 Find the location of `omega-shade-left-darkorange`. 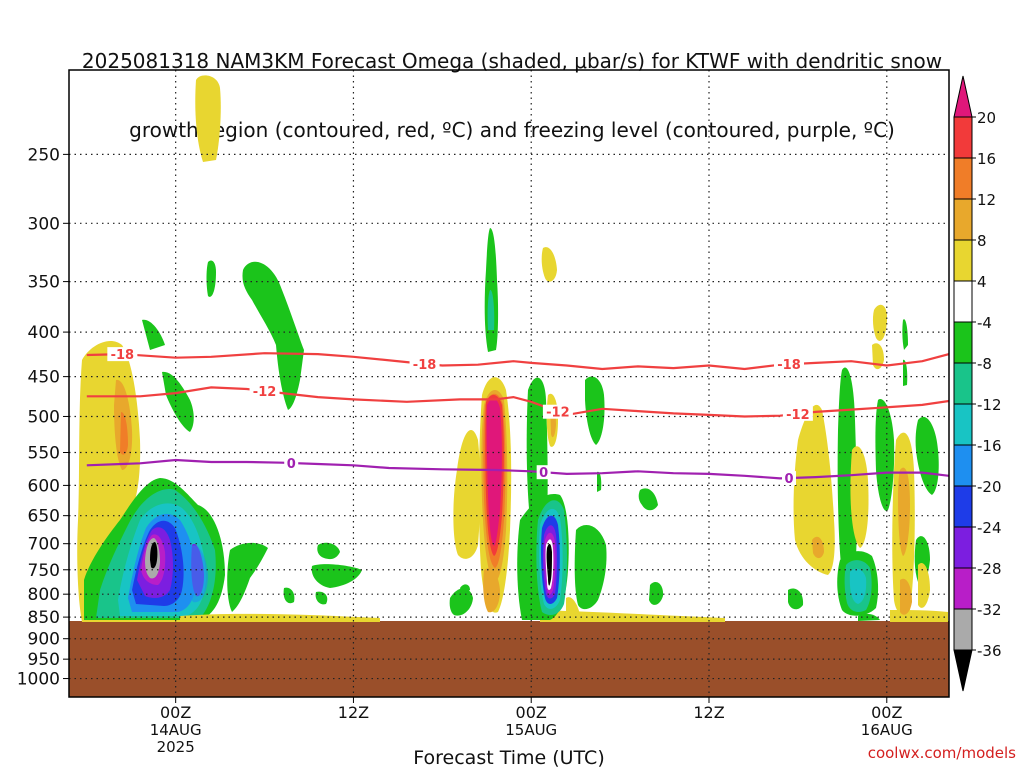

omega-shade-left-darkorange is located at coordinates (124, 433).